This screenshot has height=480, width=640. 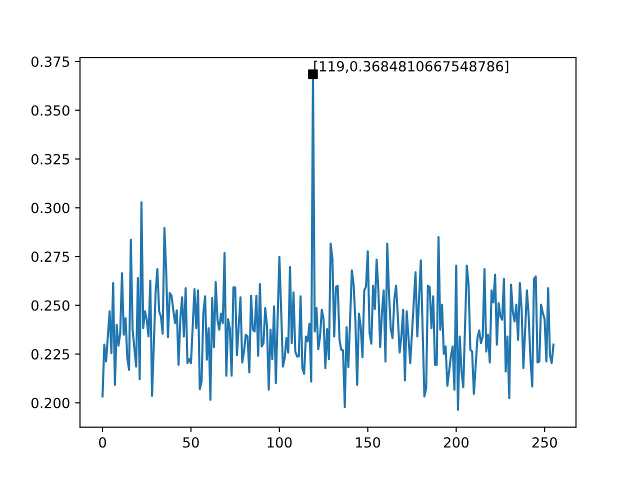 What do you see at coordinates (50, 110) in the screenshot?
I see `y-tick-label: 0.350` at bounding box center [50, 110].